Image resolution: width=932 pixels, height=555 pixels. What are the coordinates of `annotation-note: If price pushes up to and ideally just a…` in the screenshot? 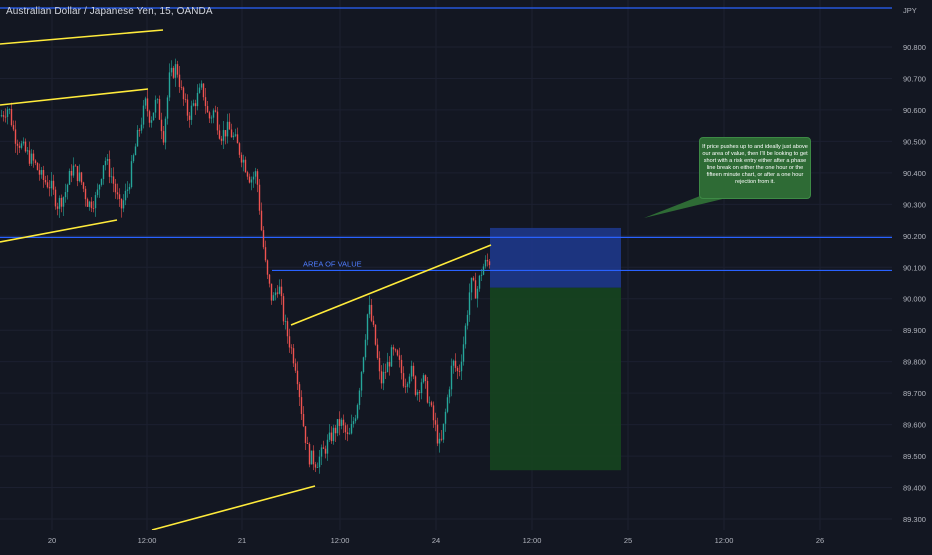 It's located at (755, 168).